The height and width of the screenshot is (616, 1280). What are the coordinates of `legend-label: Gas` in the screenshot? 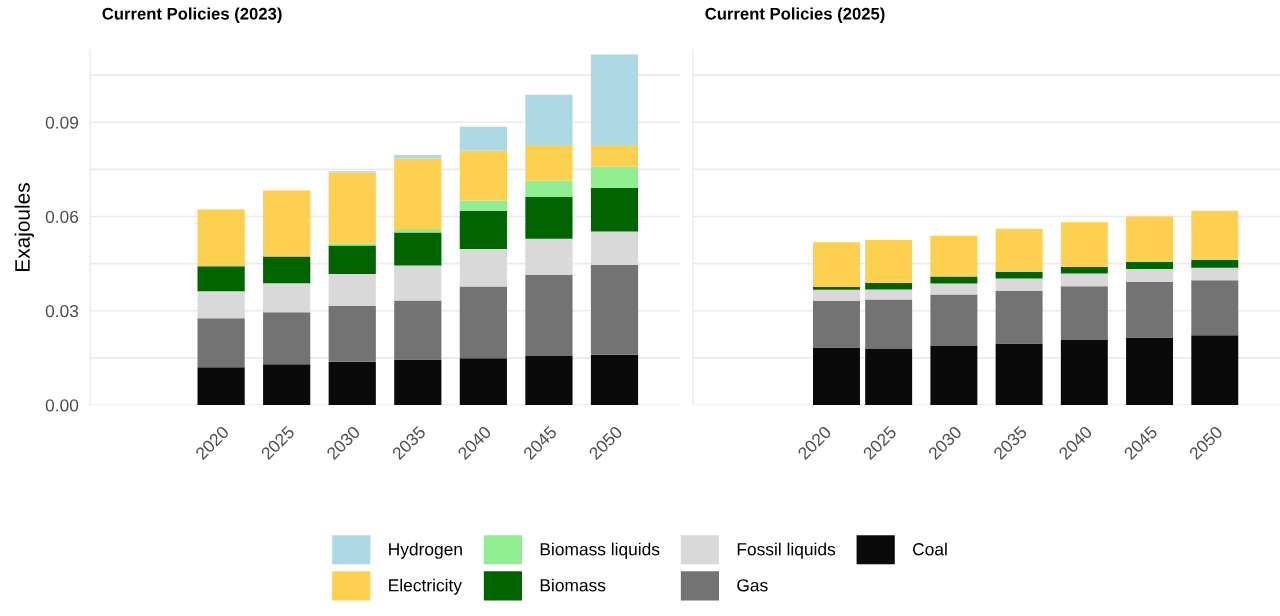 It's located at (752, 585).